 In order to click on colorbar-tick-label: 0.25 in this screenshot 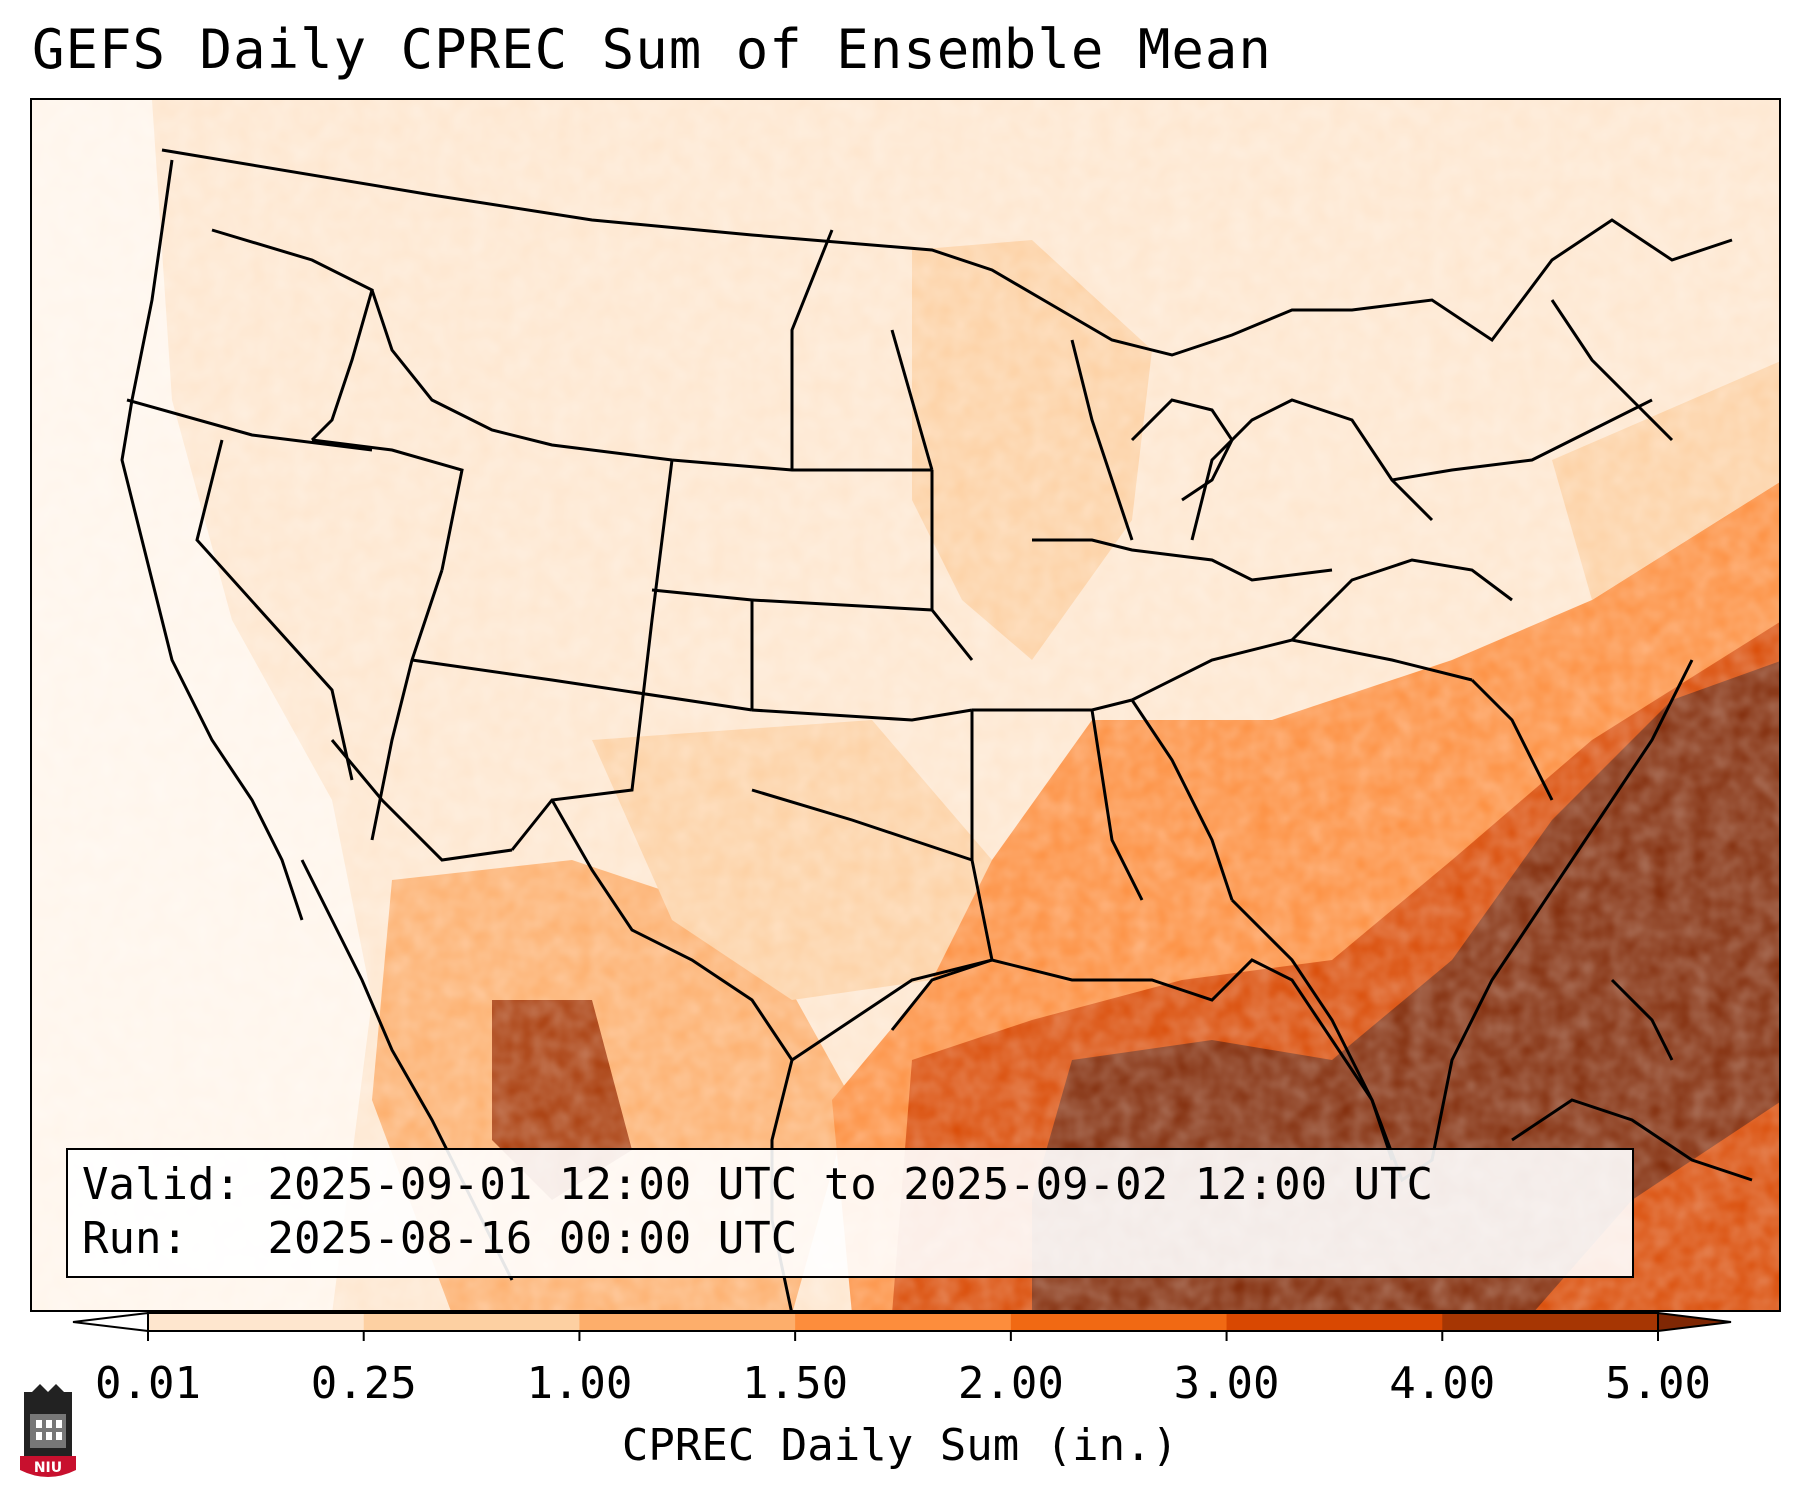, I will do `click(363, 1383)`.